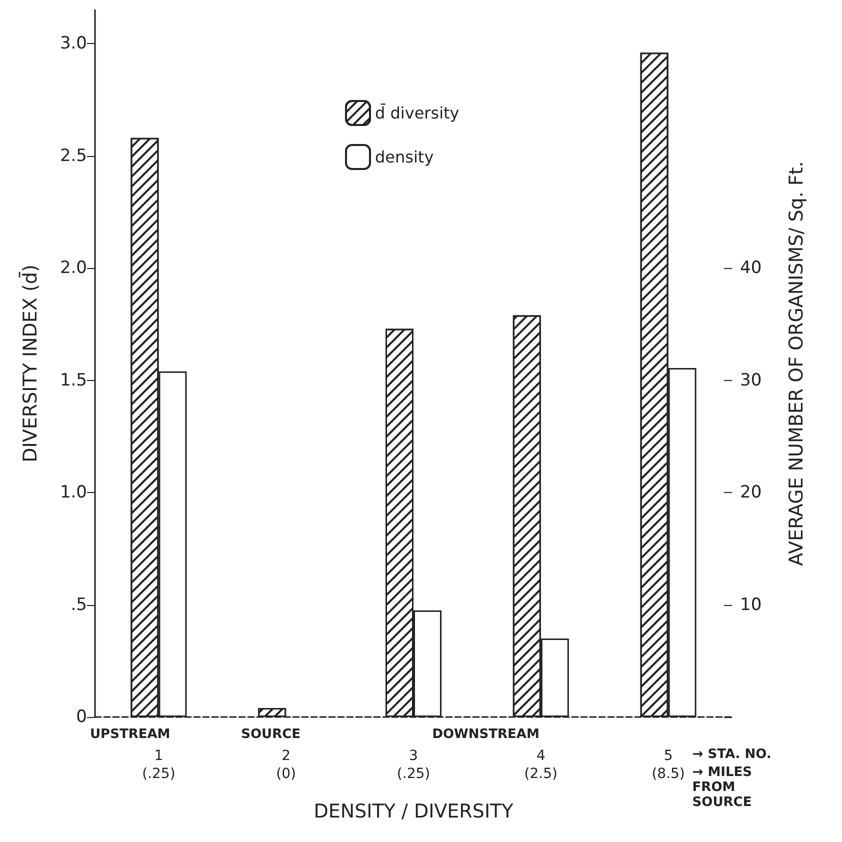 The width and height of the screenshot is (842, 842). I want to click on y-tick-label: 0, so click(81, 717).